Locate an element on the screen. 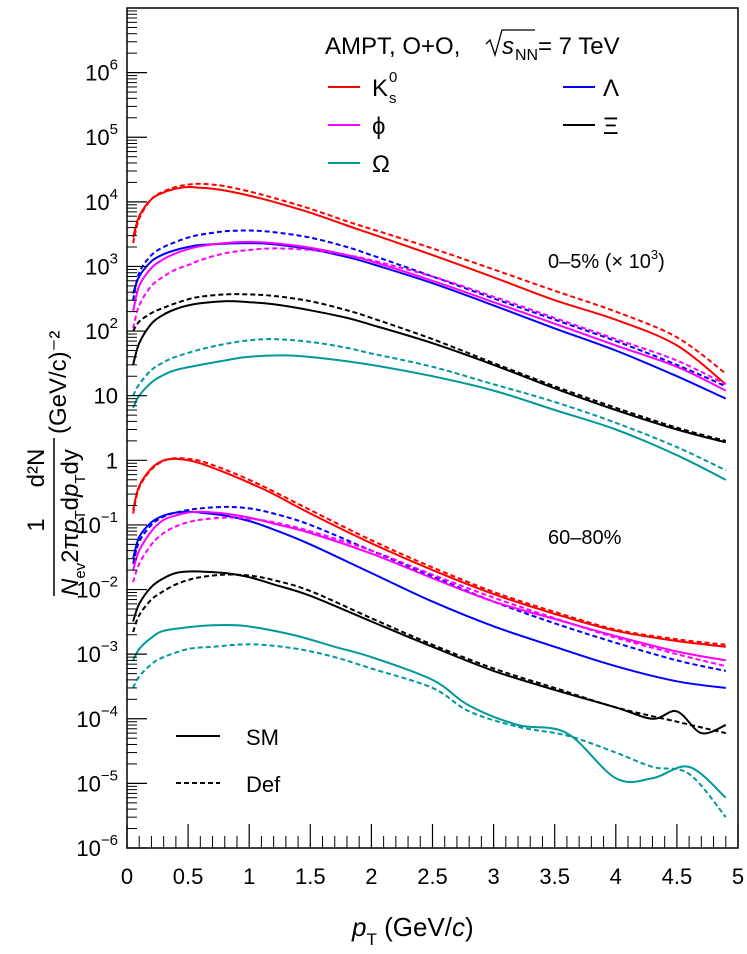  y-tick-label: 10³ is located at coordinates (101, 264).